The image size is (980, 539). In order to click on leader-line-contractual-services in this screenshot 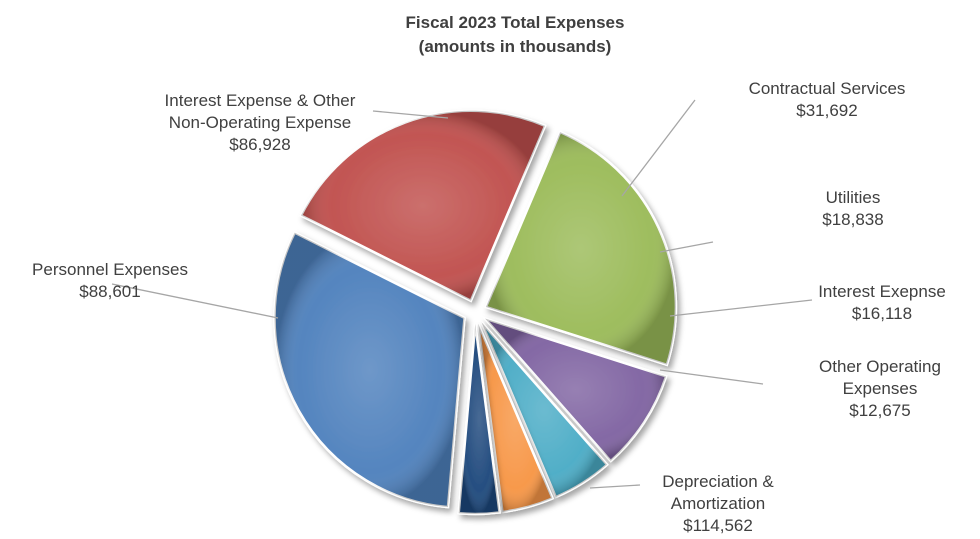, I will do `click(658, 148)`.